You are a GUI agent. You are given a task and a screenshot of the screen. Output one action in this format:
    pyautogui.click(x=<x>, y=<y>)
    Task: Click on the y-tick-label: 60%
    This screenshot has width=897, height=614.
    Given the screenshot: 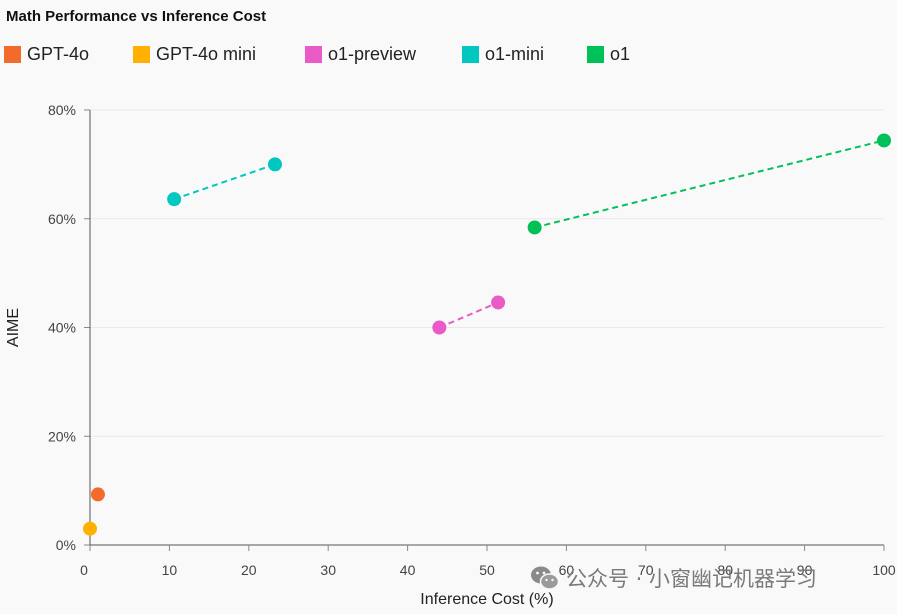 What is the action you would take?
    pyautogui.click(x=62, y=219)
    